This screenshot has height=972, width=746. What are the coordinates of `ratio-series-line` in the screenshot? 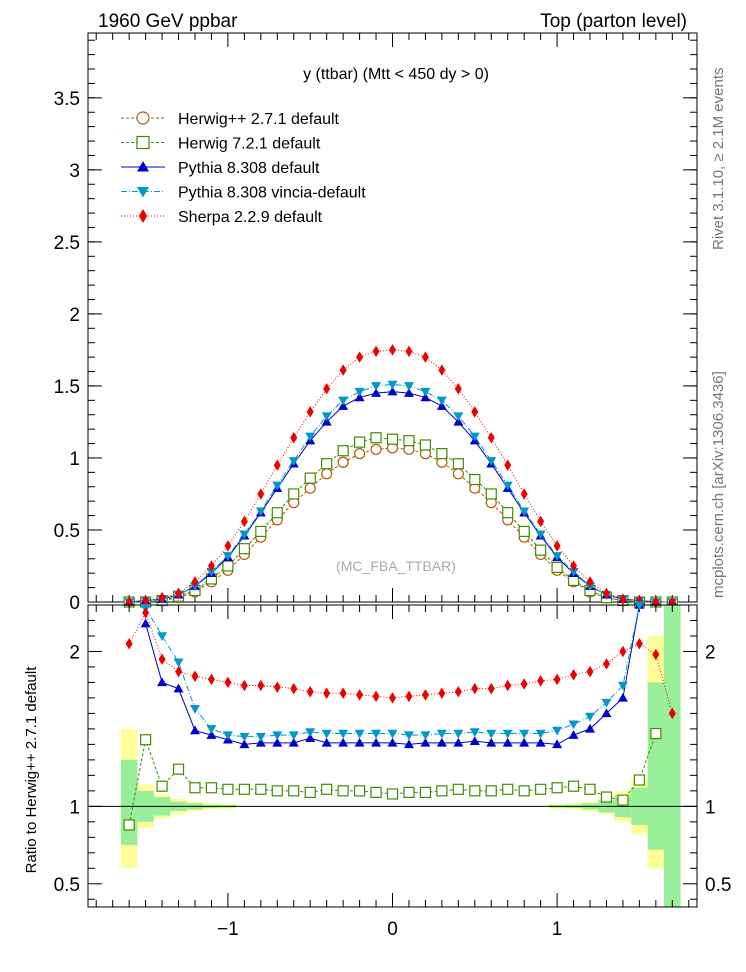 It's located at (392, 671).